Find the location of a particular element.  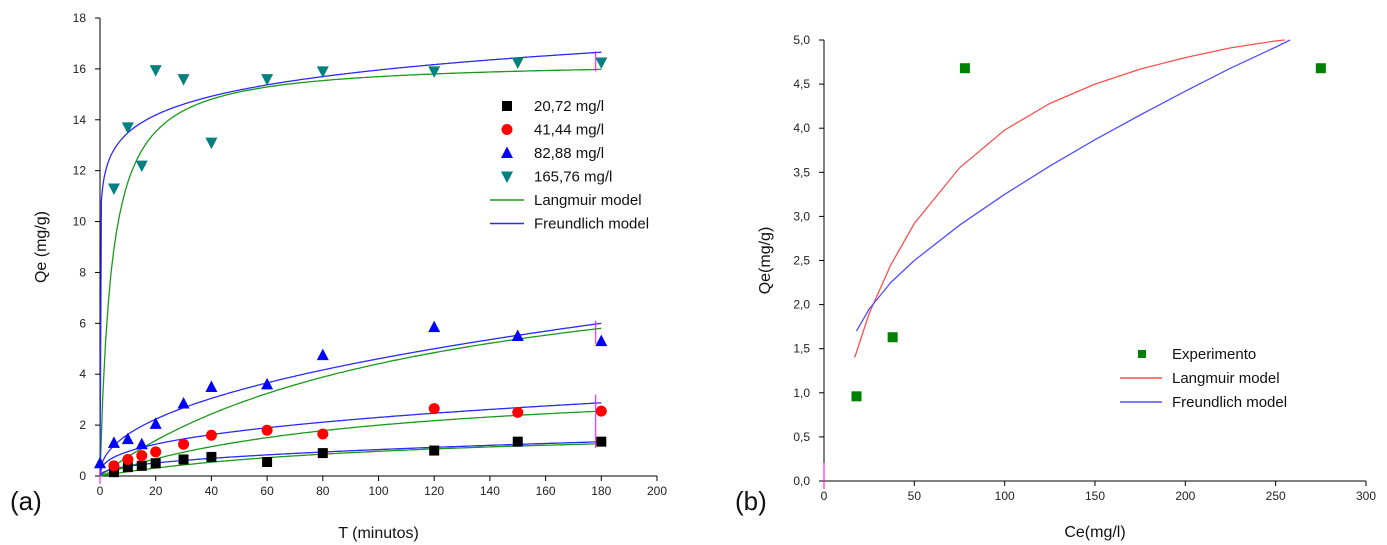

y-axis-title: Qe (mg/g) is located at coordinates (41, 247).